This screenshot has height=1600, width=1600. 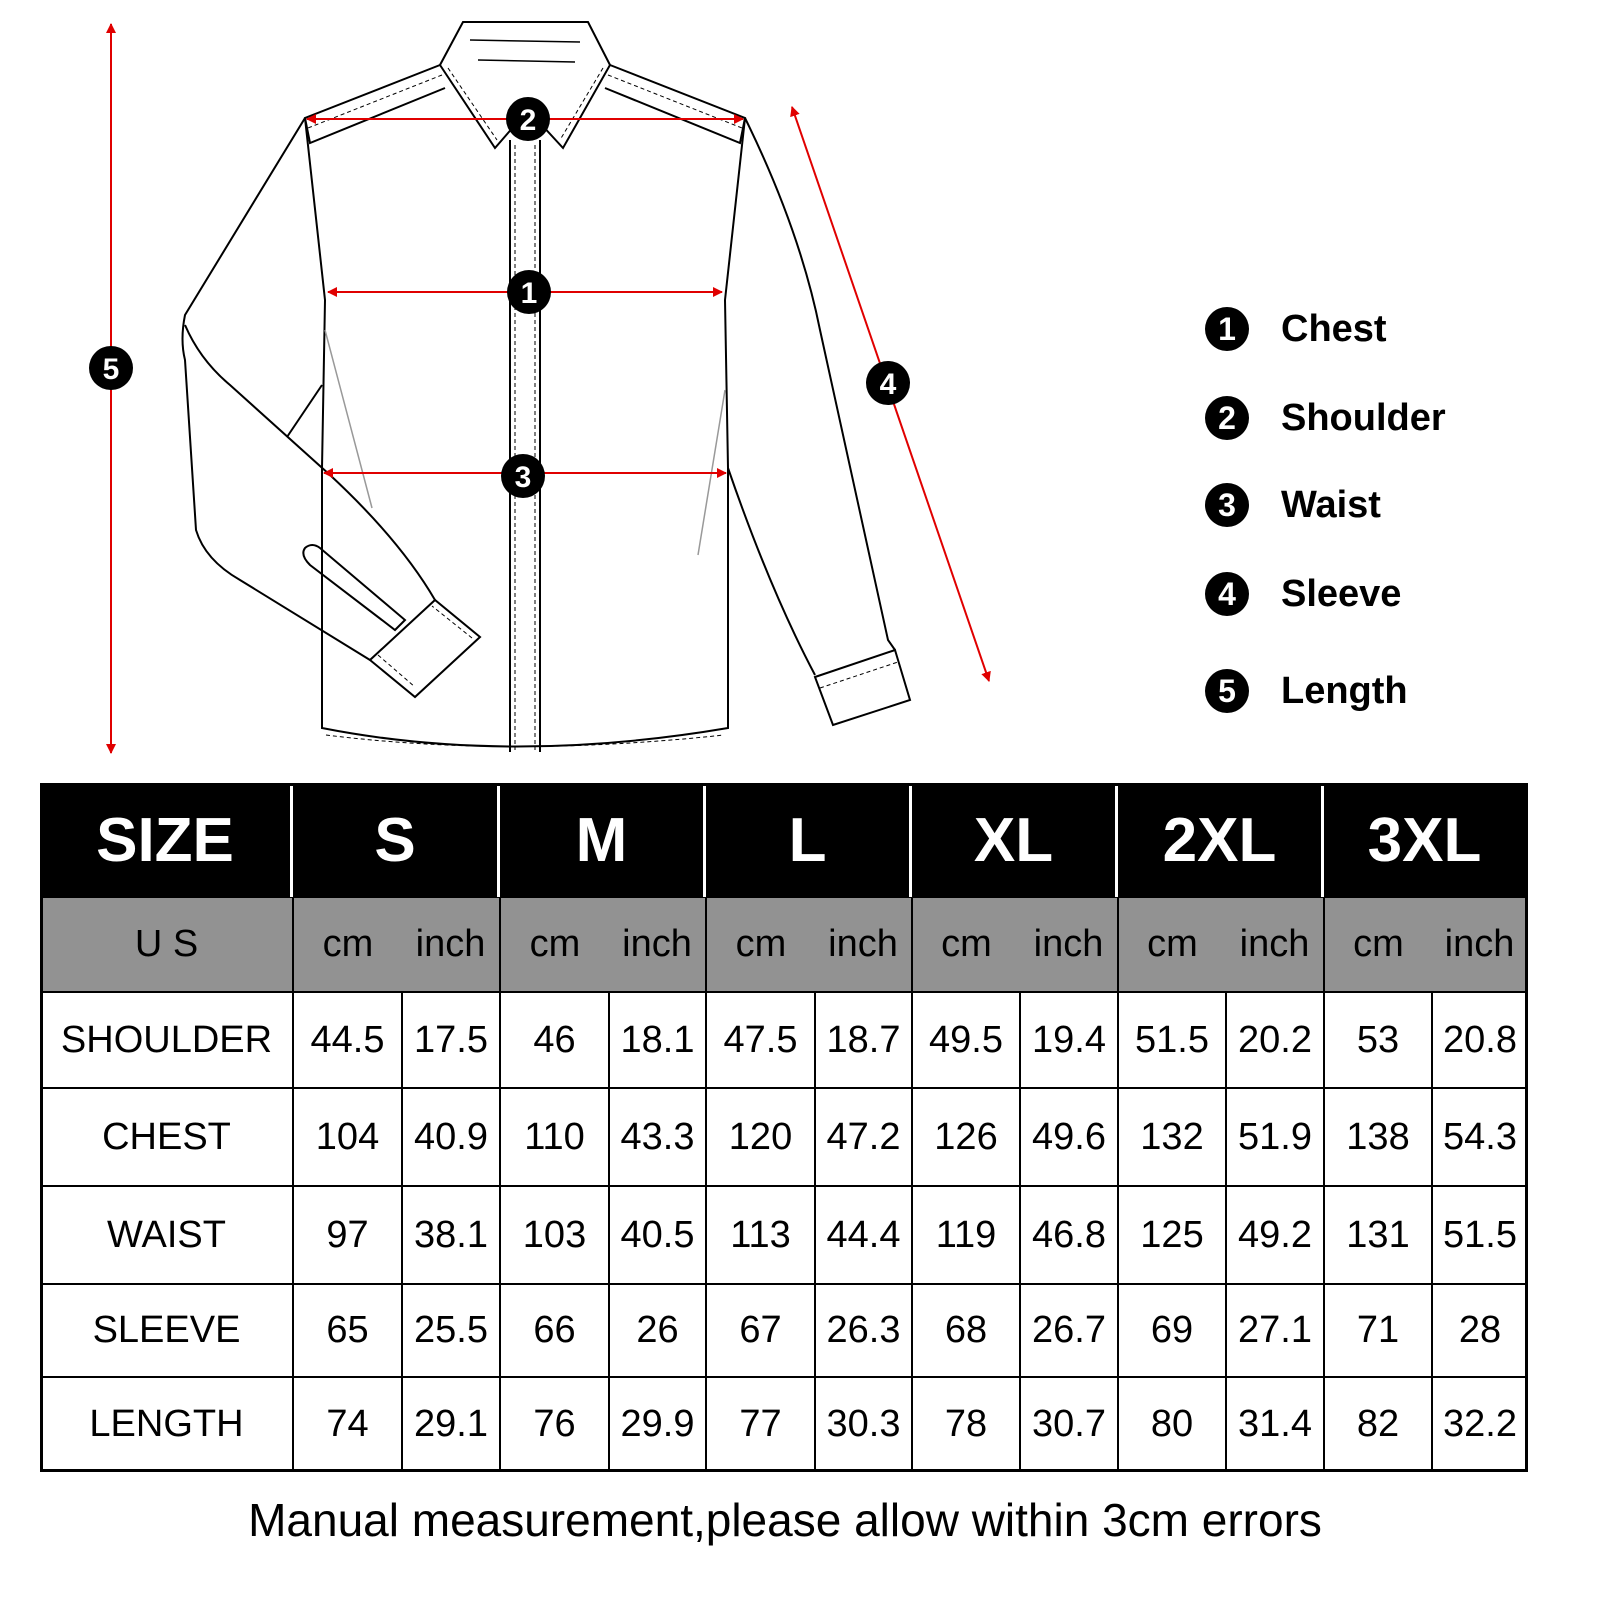 What do you see at coordinates (1341, 593) in the screenshot?
I see `legend-label: Sleeve` at bounding box center [1341, 593].